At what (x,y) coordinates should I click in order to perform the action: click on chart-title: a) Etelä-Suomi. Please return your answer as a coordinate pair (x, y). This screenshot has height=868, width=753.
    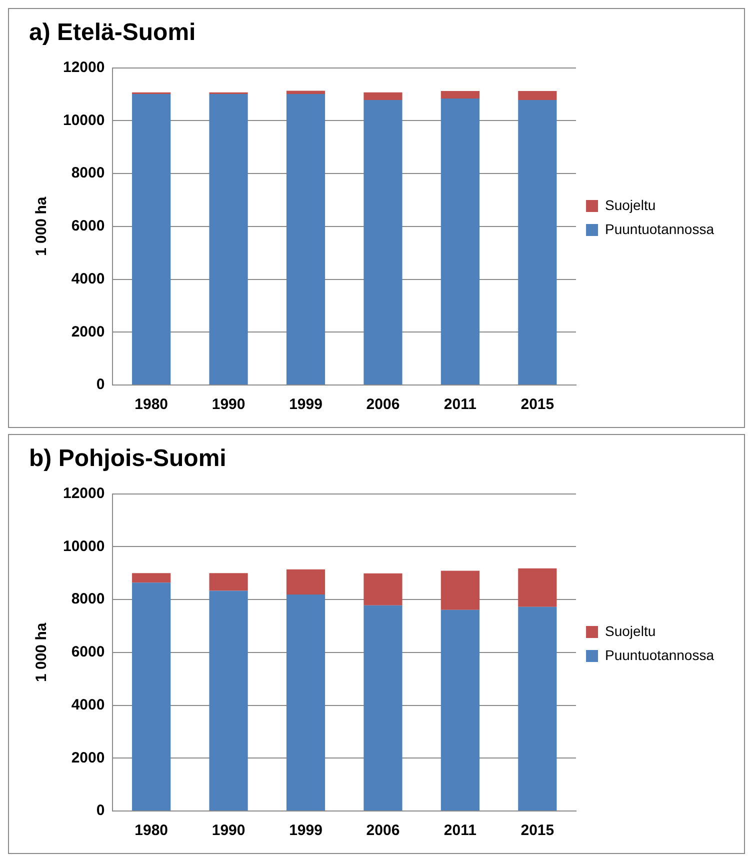
    Looking at the image, I should click on (112, 32).